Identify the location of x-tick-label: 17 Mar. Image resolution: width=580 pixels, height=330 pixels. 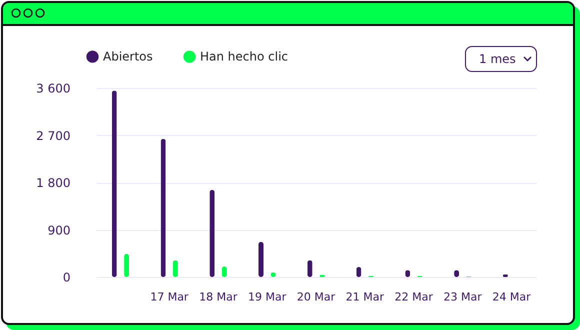
(169, 297).